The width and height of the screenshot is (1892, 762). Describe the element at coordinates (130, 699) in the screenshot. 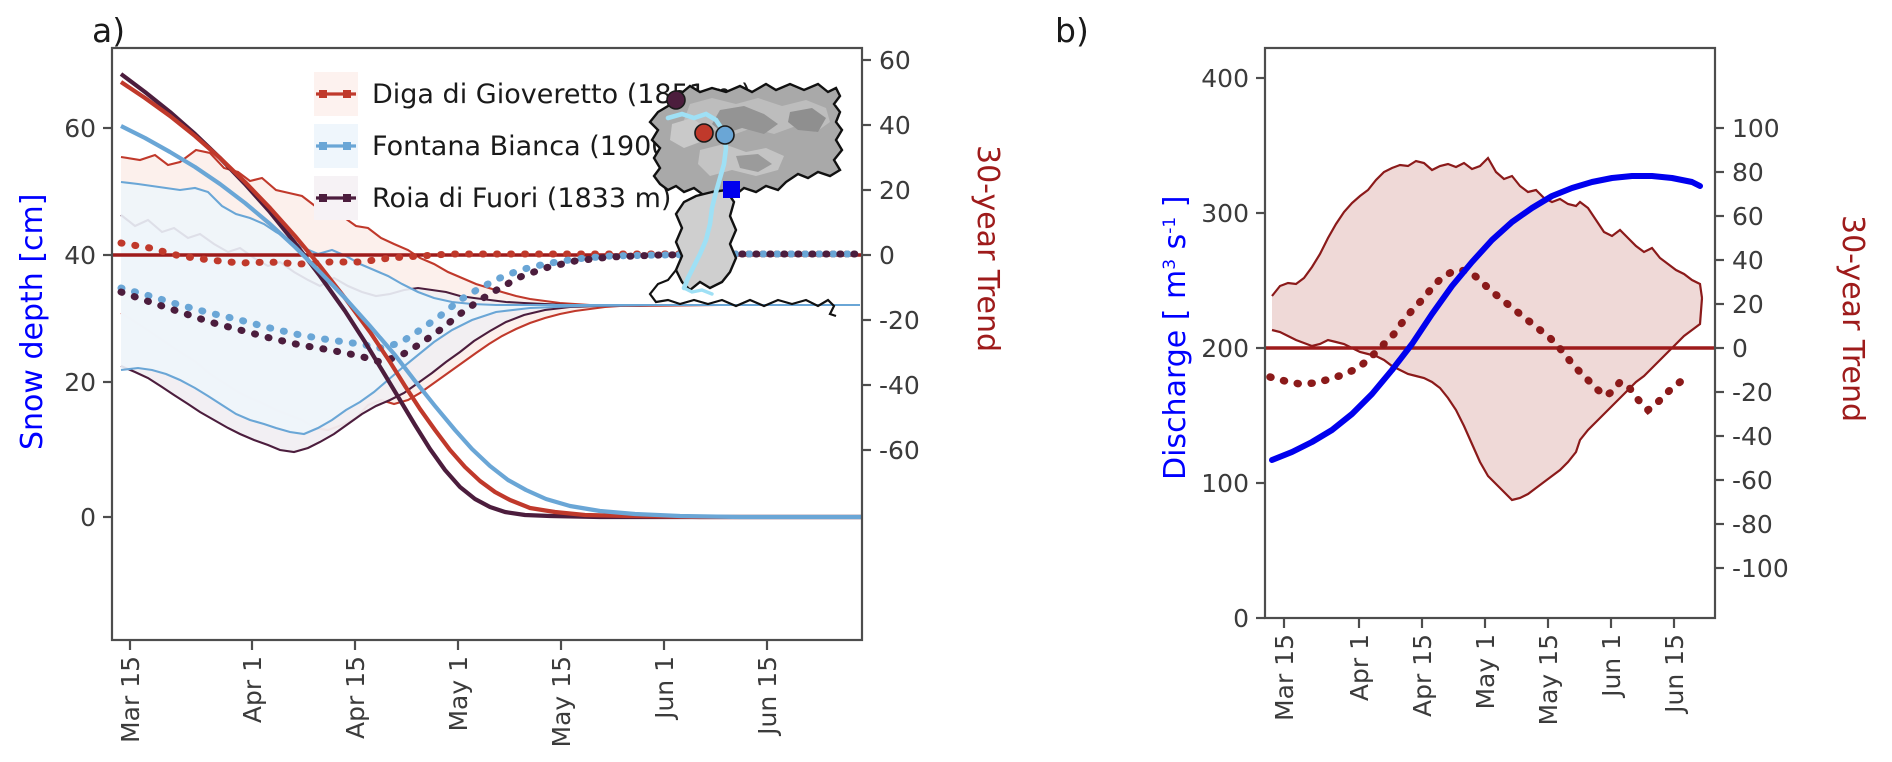

I see `panel-a-xtick-mar15: Mar 15` at that location.